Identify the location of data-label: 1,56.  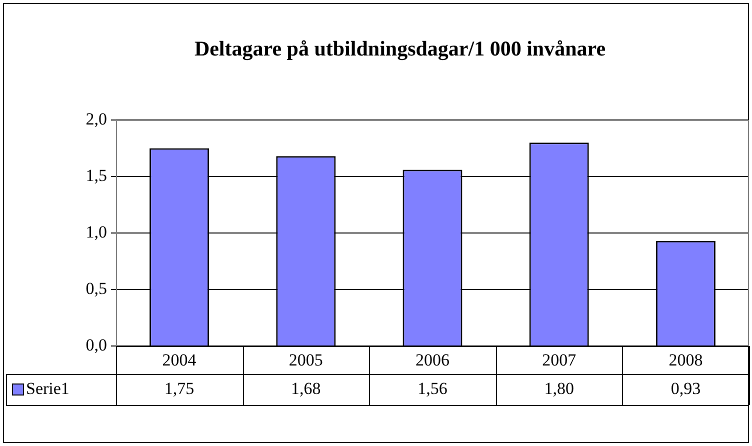
(433, 388).